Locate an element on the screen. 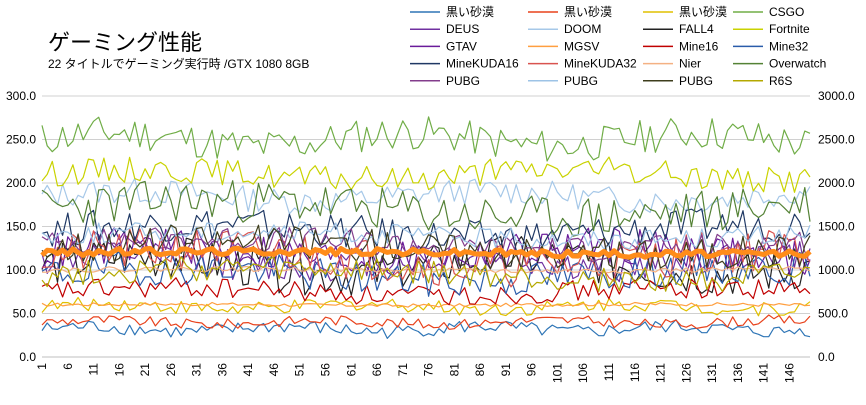 This screenshot has height=405, width=866. legend-entry: MineKUDA16 is located at coordinates (482, 64).